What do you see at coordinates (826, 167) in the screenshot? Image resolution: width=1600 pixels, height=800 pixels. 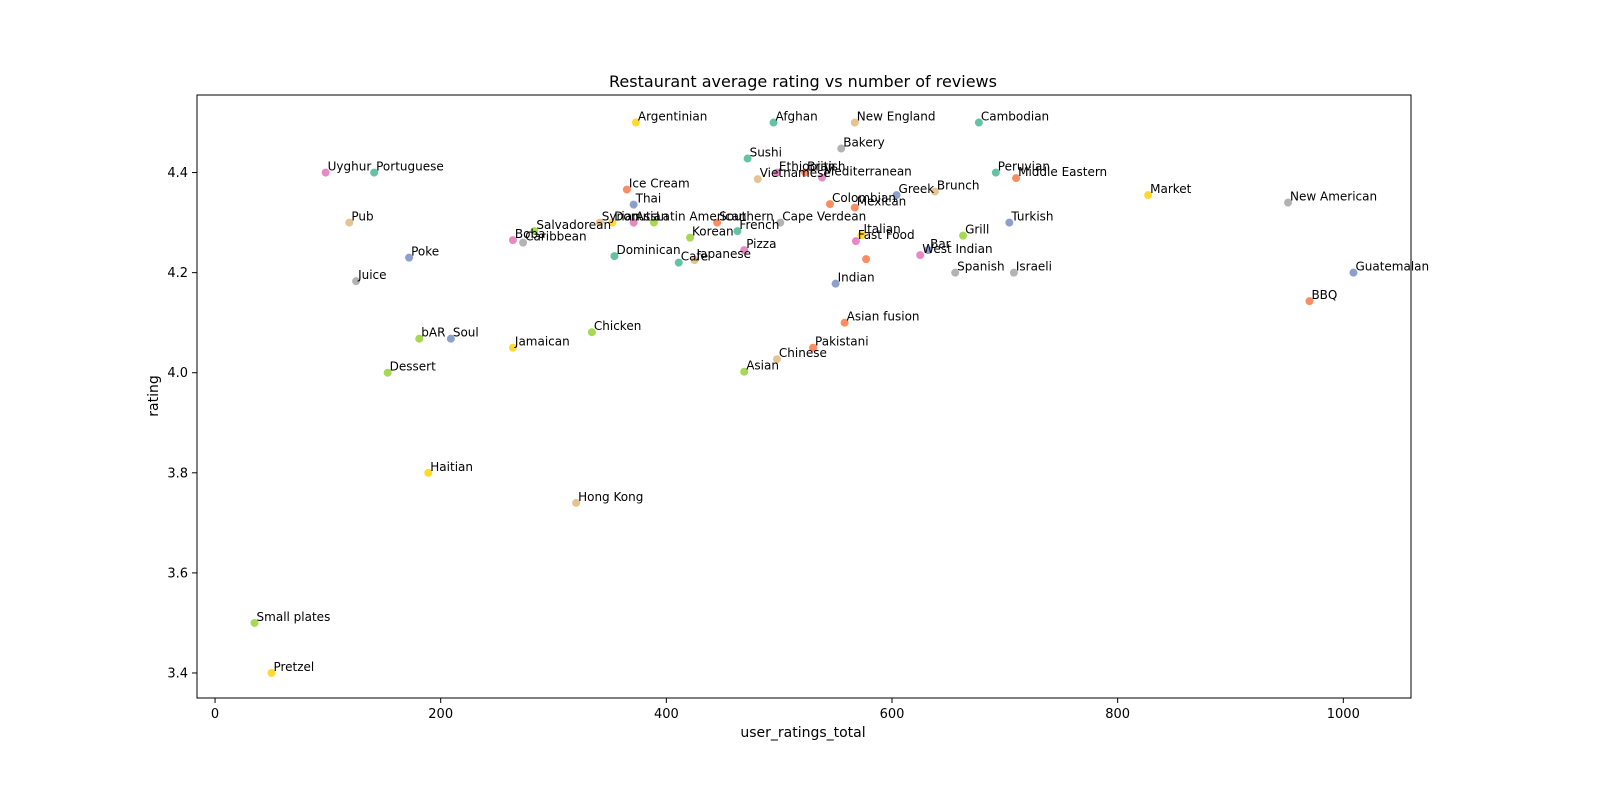 I see `point-label: British` at bounding box center [826, 167].